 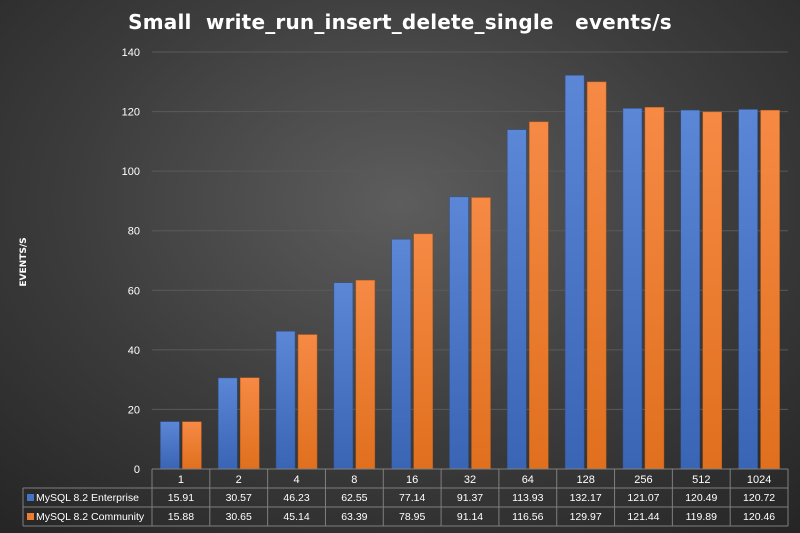 I want to click on data-table-value: 15.91, so click(x=181, y=498).